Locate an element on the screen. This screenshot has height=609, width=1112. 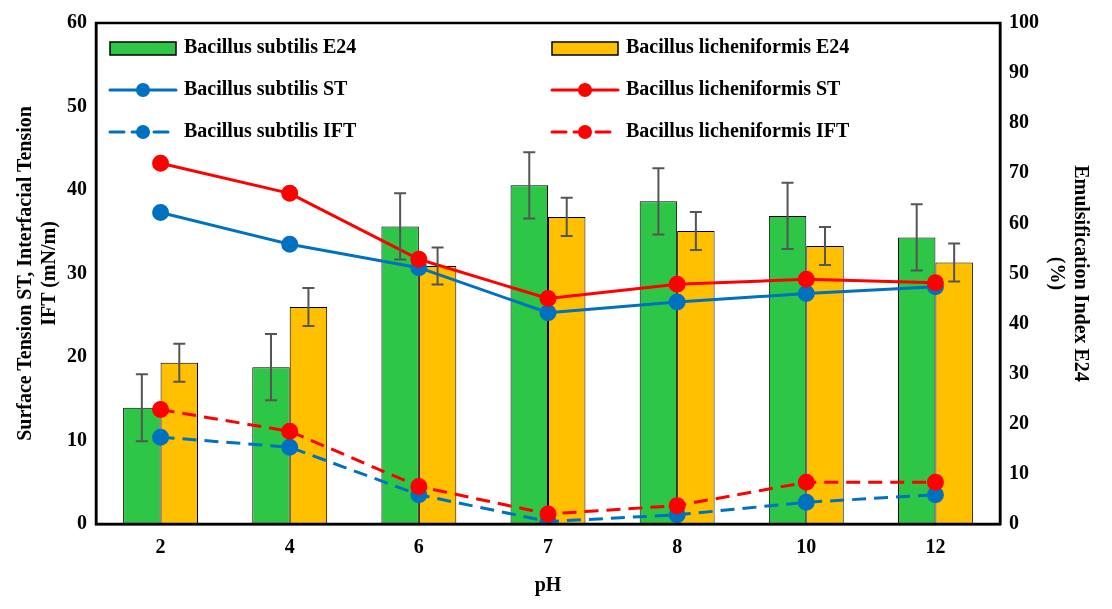
y-tick-label: 50 is located at coordinates (77, 104).